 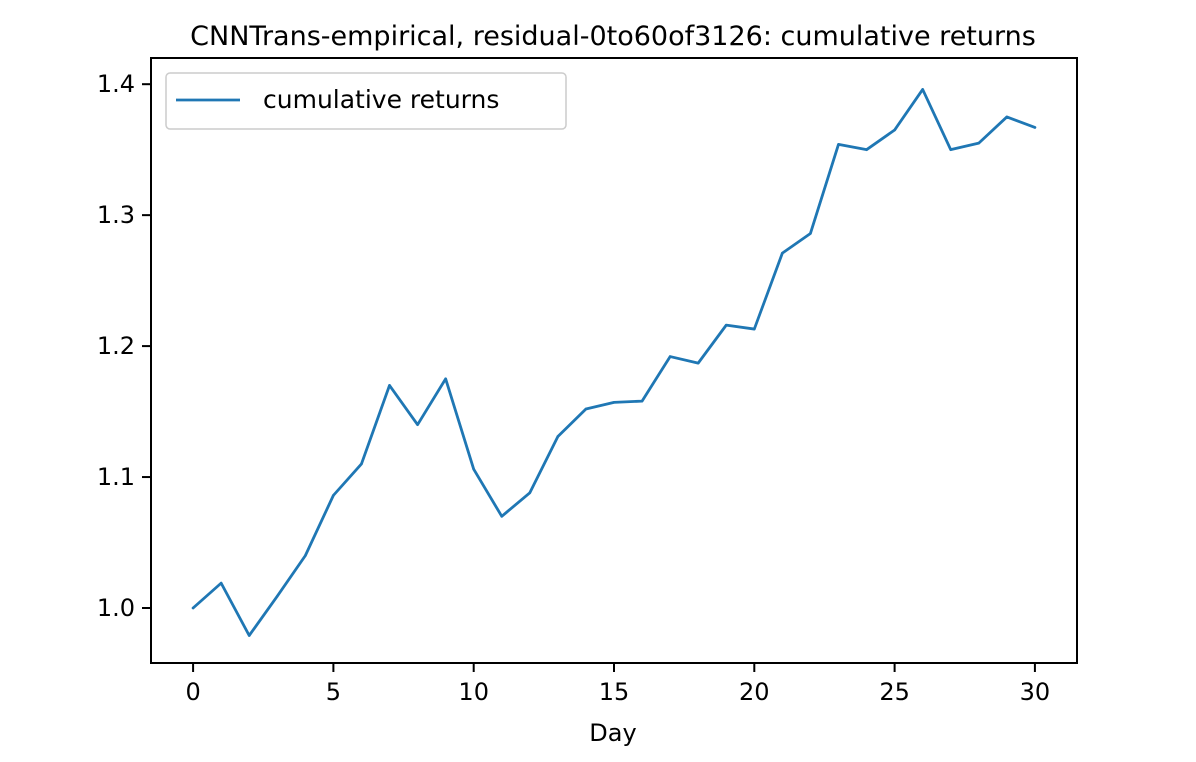 I want to click on y-tick-label: 1.2, so click(x=116, y=346).